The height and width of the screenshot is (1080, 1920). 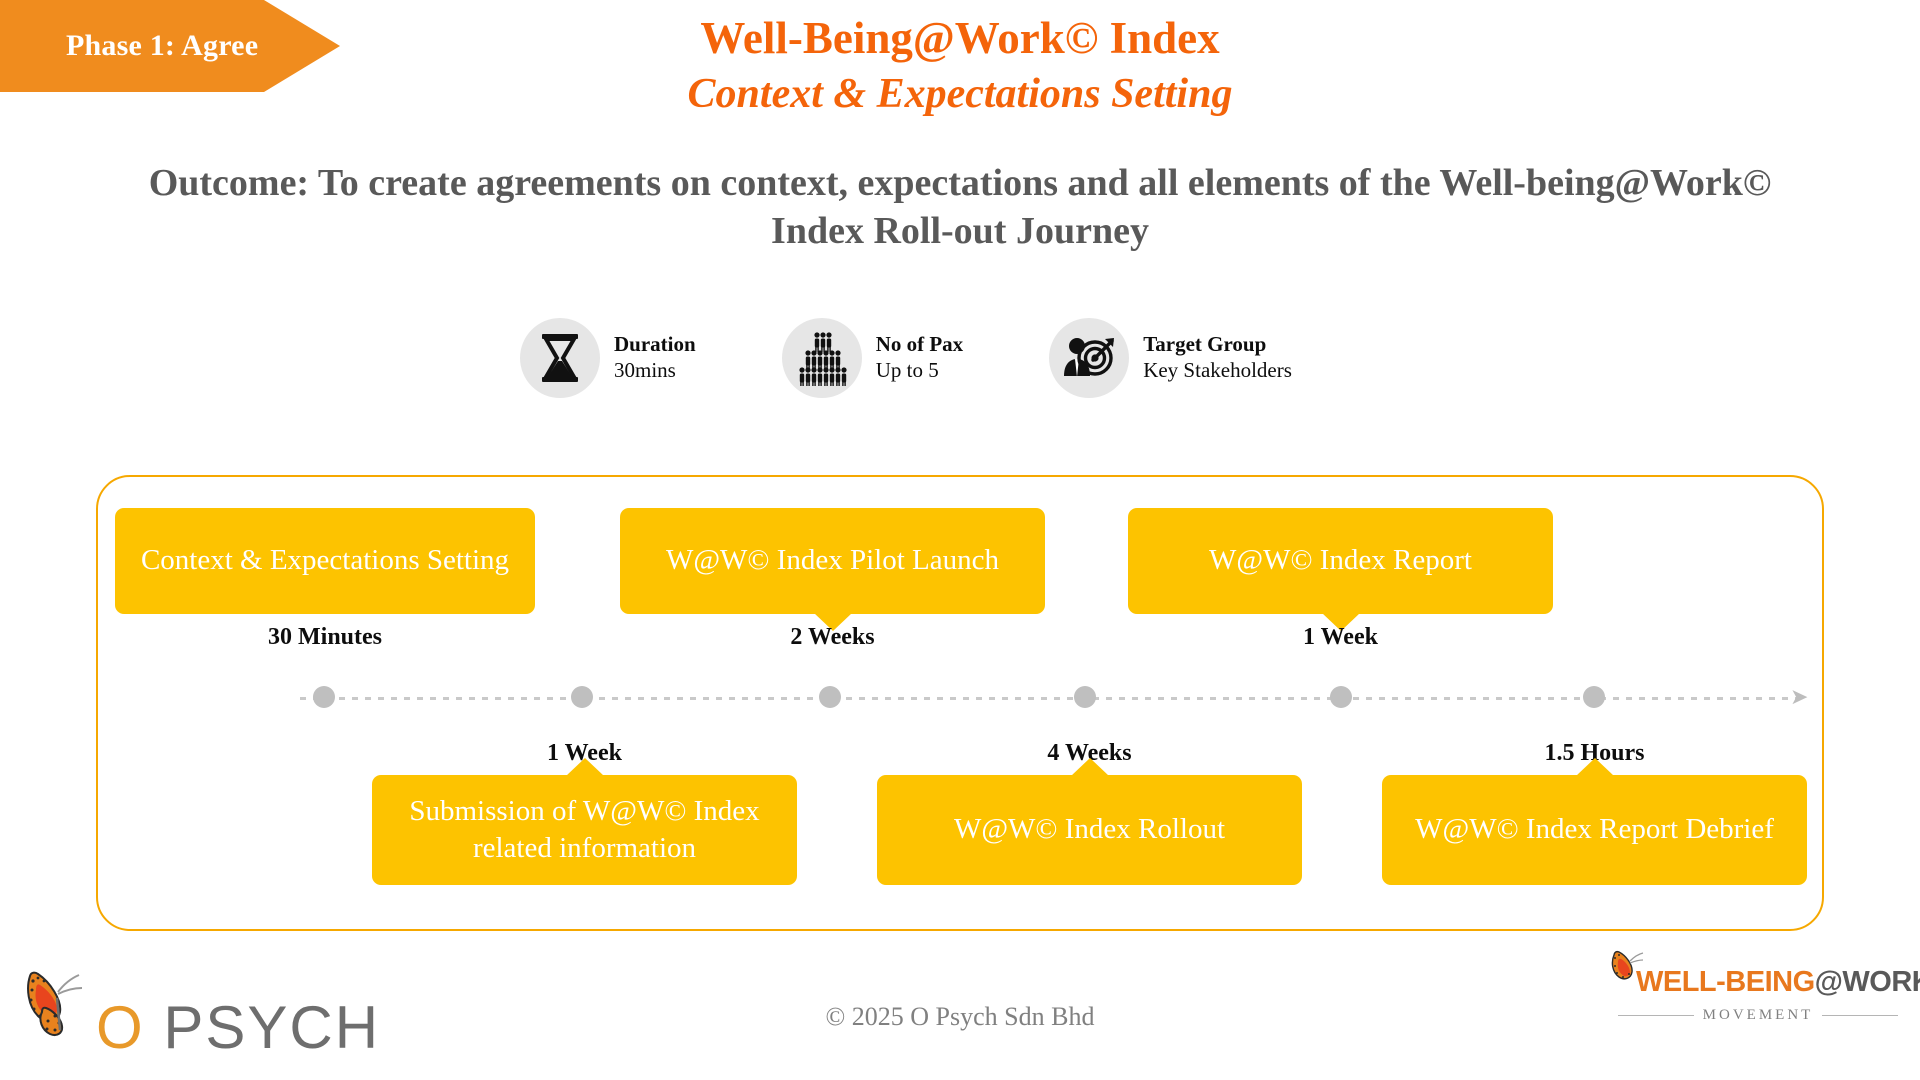 What do you see at coordinates (1867, 982) in the screenshot?
I see `wbw-logo-gray: @WORK` at bounding box center [1867, 982].